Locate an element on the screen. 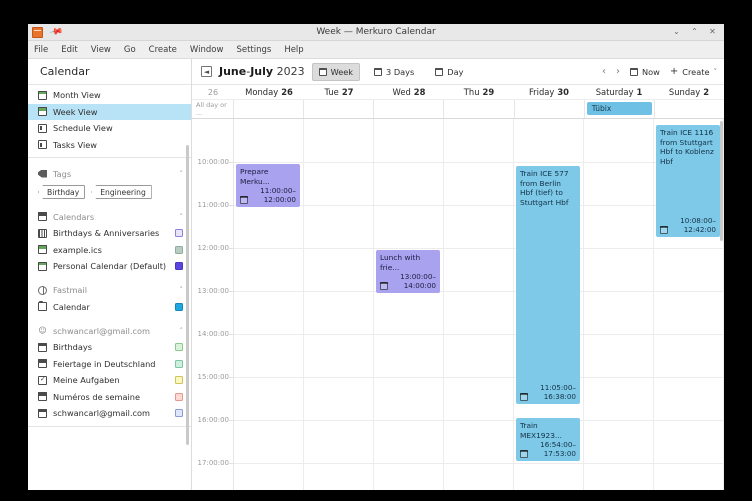 This screenshot has height=501, width=752. calendar-item-fastmail-calendar: Calendar is located at coordinates (109, 307).